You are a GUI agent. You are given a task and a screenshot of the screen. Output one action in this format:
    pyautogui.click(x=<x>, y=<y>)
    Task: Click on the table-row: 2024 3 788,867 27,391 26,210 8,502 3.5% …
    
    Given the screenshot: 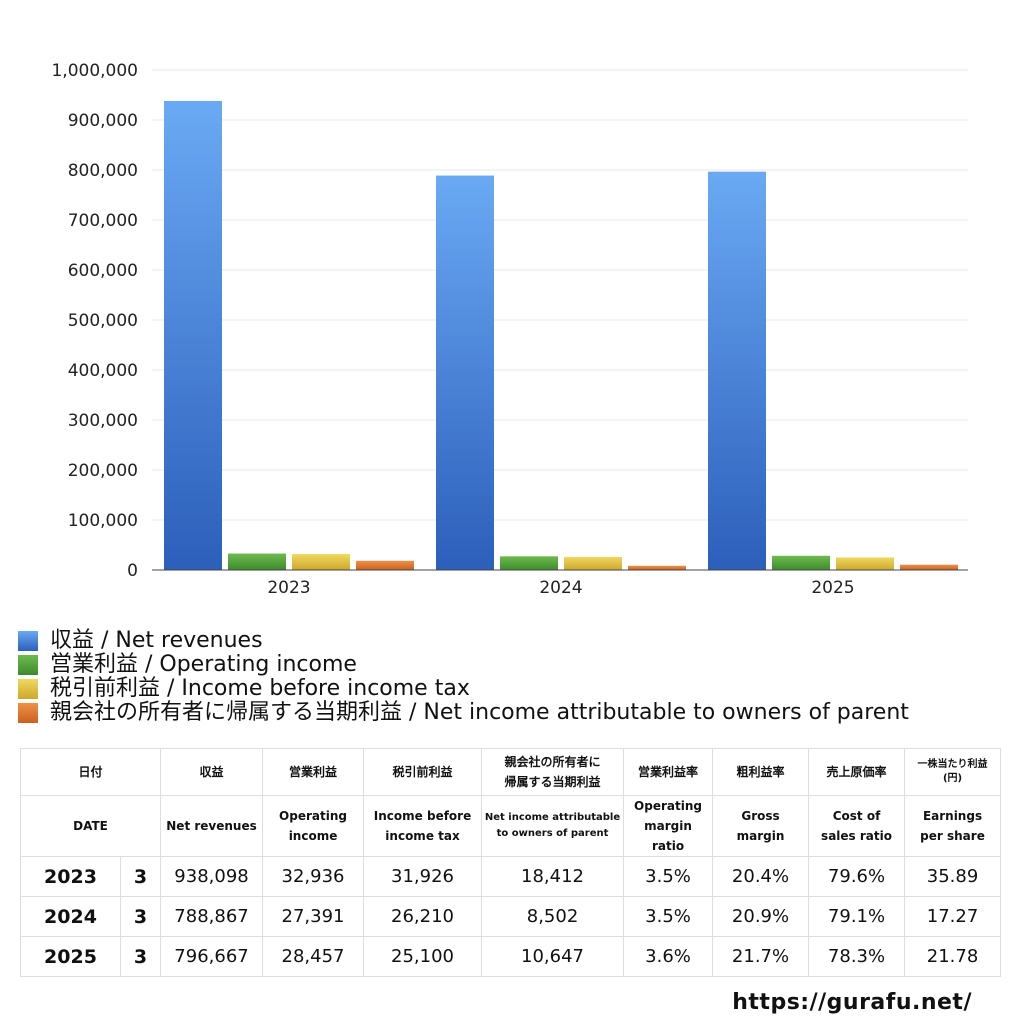 What is the action you would take?
    pyautogui.click(x=511, y=916)
    